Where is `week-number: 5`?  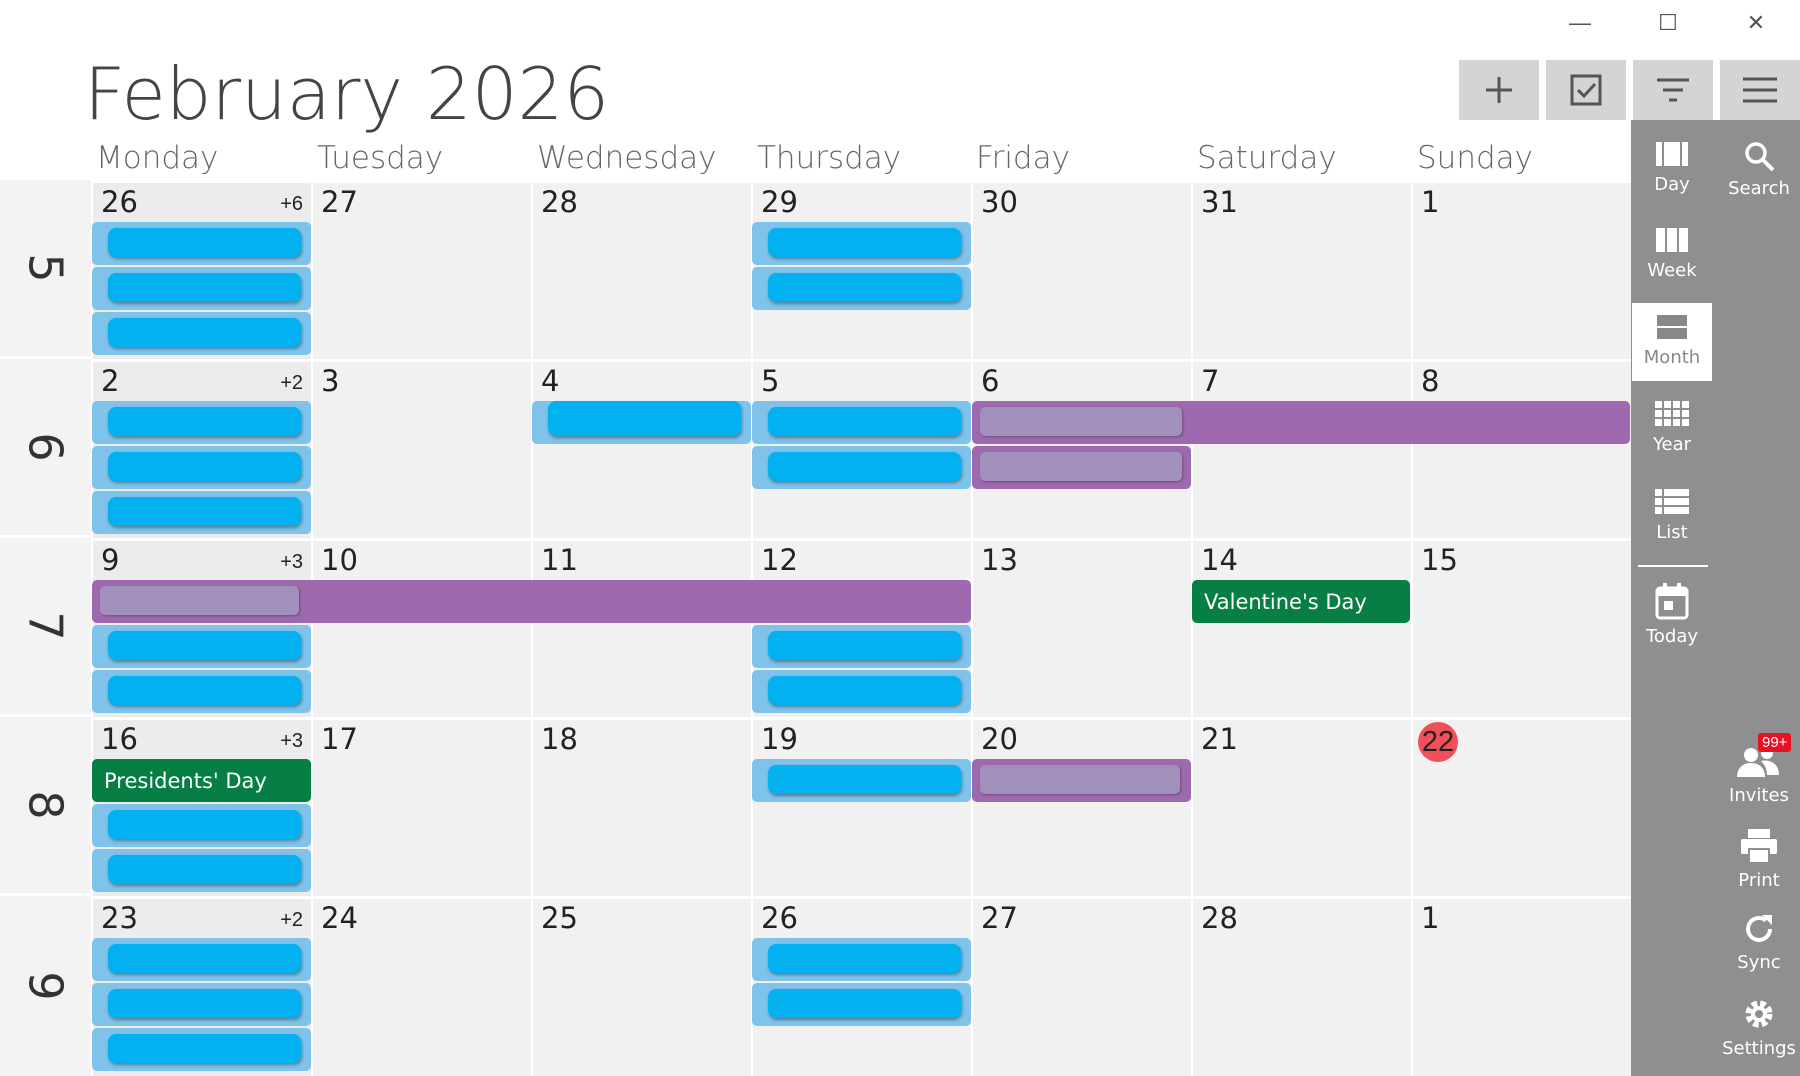 week-number: 5 is located at coordinates (45, 268).